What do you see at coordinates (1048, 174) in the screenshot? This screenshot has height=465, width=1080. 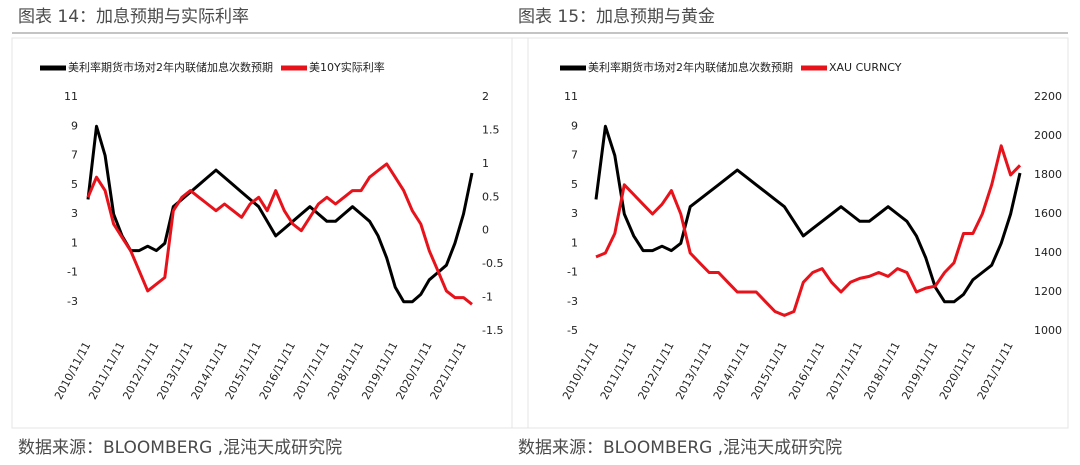 I see `y2-tick-label: 1800` at bounding box center [1048, 174].